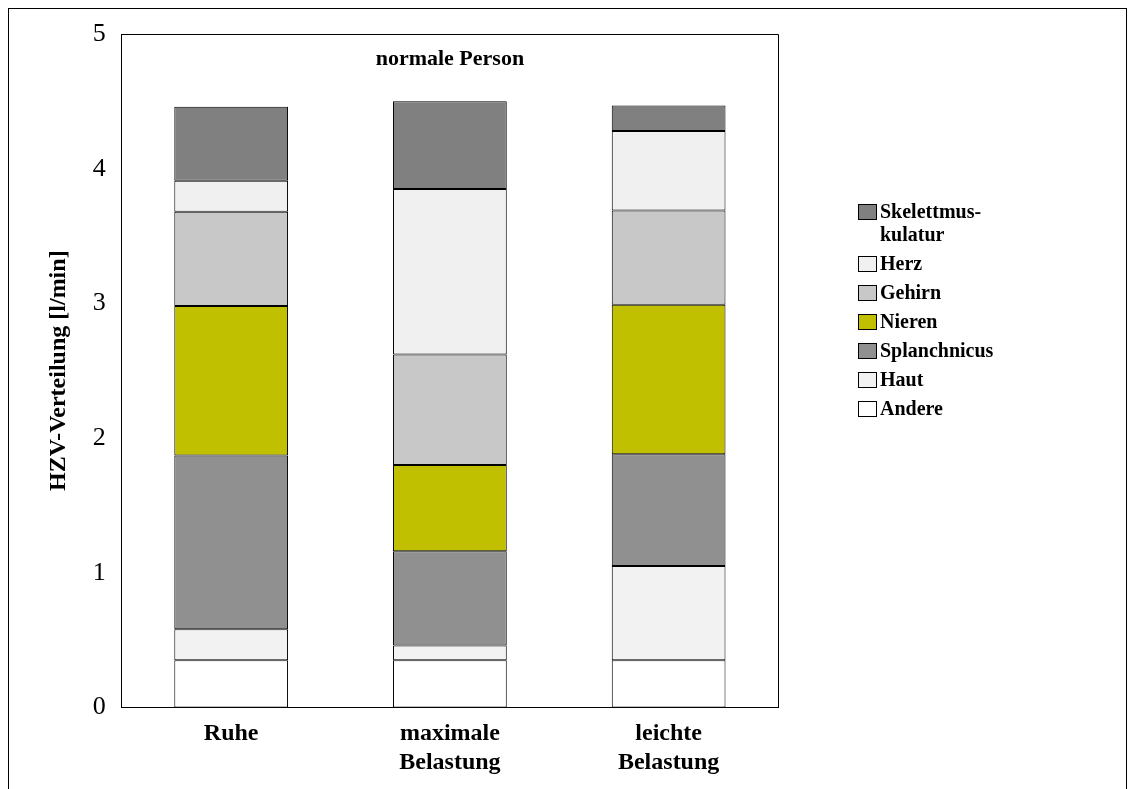 This screenshot has height=789, width=1133. I want to click on text: normale Person, so click(450, 57).